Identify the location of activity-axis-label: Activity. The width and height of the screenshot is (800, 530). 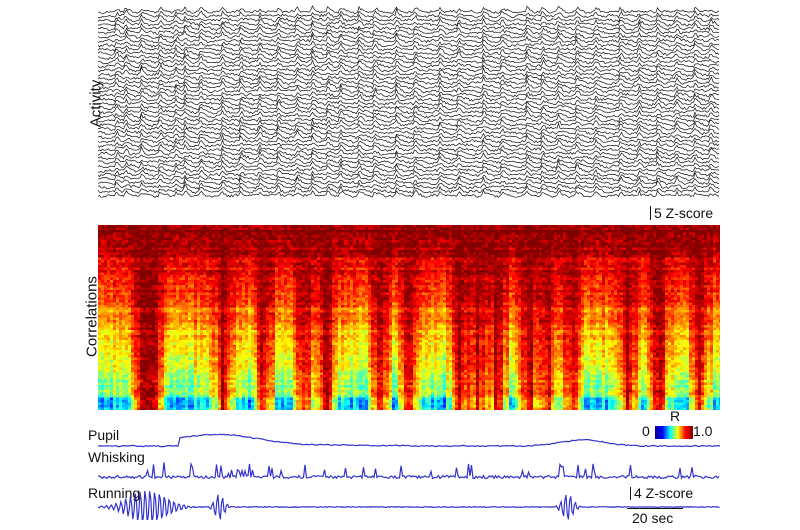
(96, 103).